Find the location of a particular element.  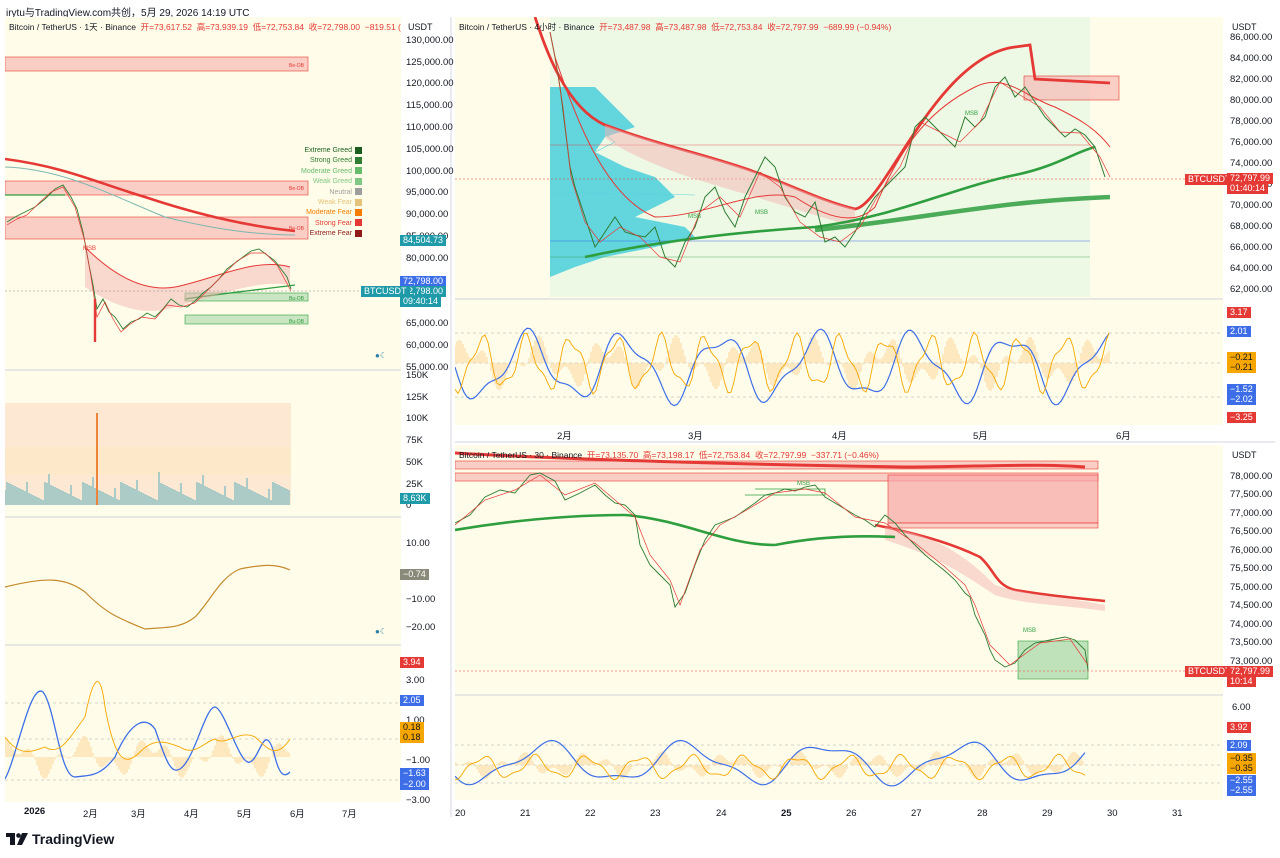

price-badge-current: 72,797.99 is located at coordinates (1250, 178).